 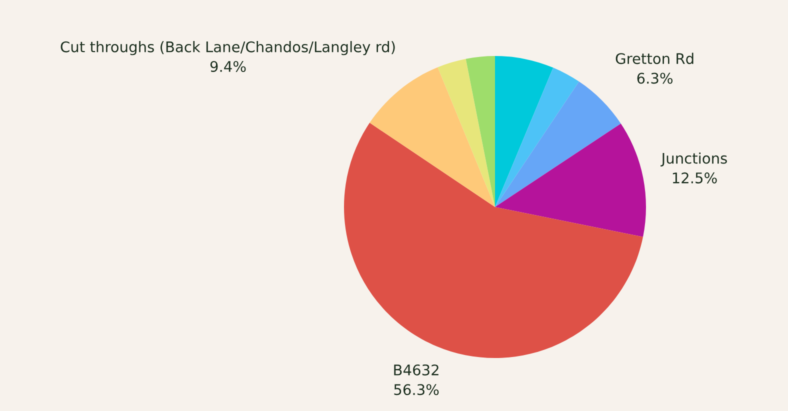 I want to click on data-label: 9.4%, so click(x=228, y=66).